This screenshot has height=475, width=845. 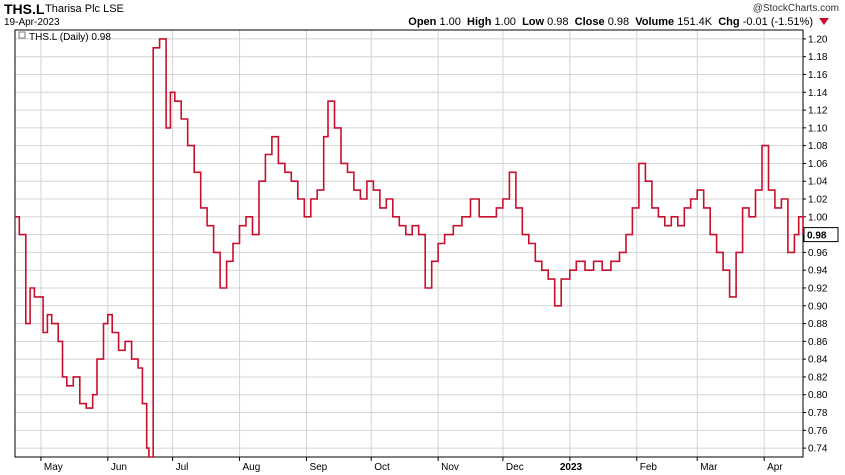 I want to click on legend-label: THS.L (Daily) 0.98, so click(x=70, y=37).